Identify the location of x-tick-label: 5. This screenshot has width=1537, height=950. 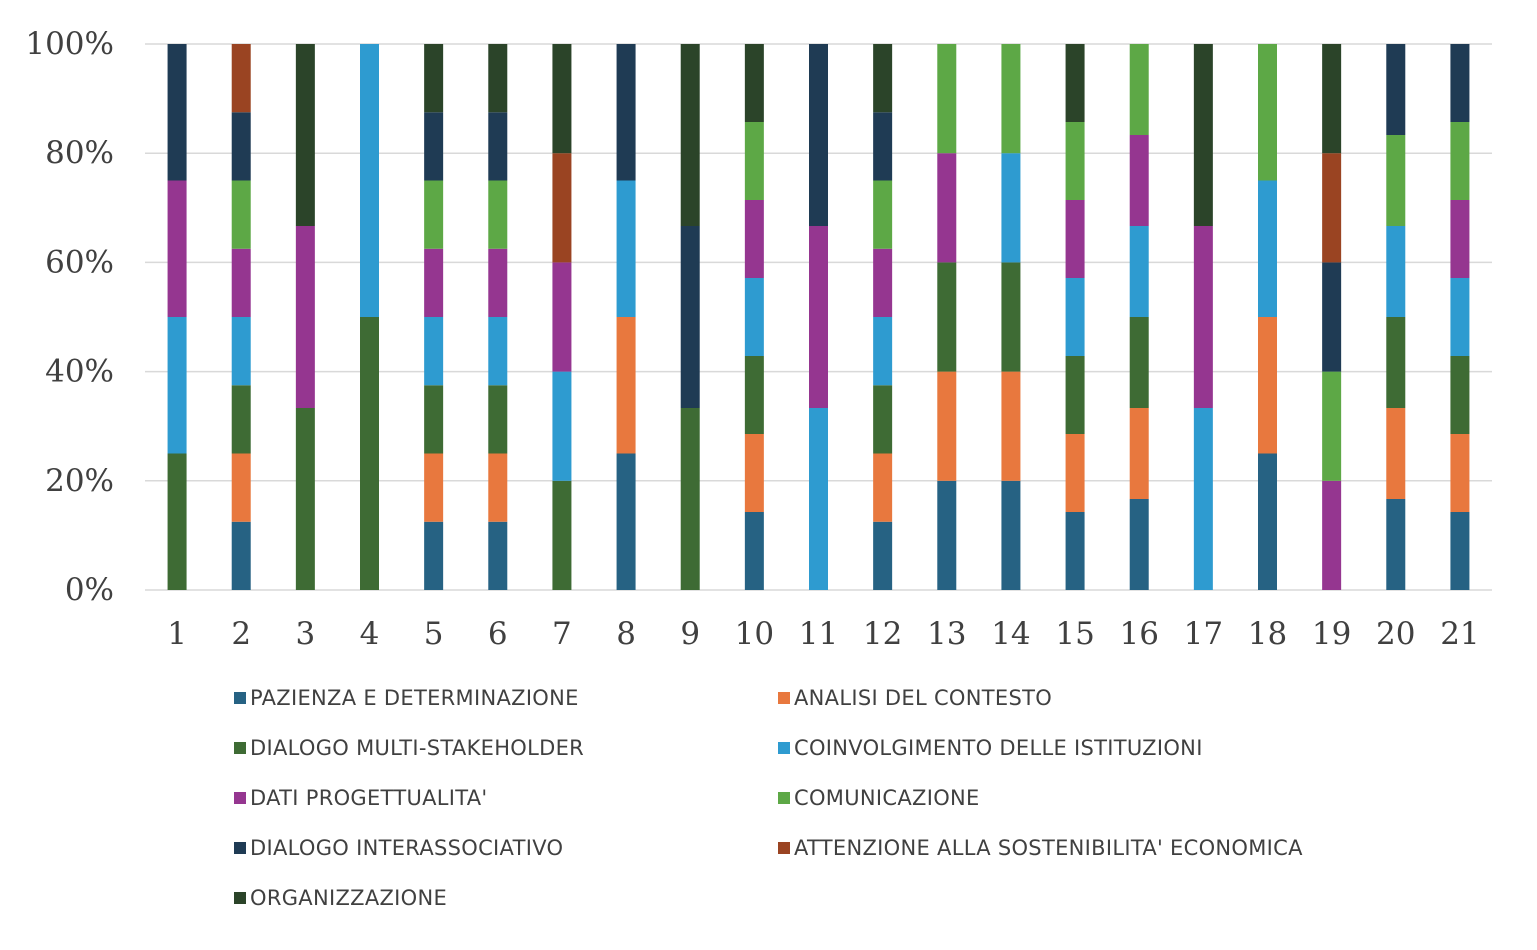
(434, 634).